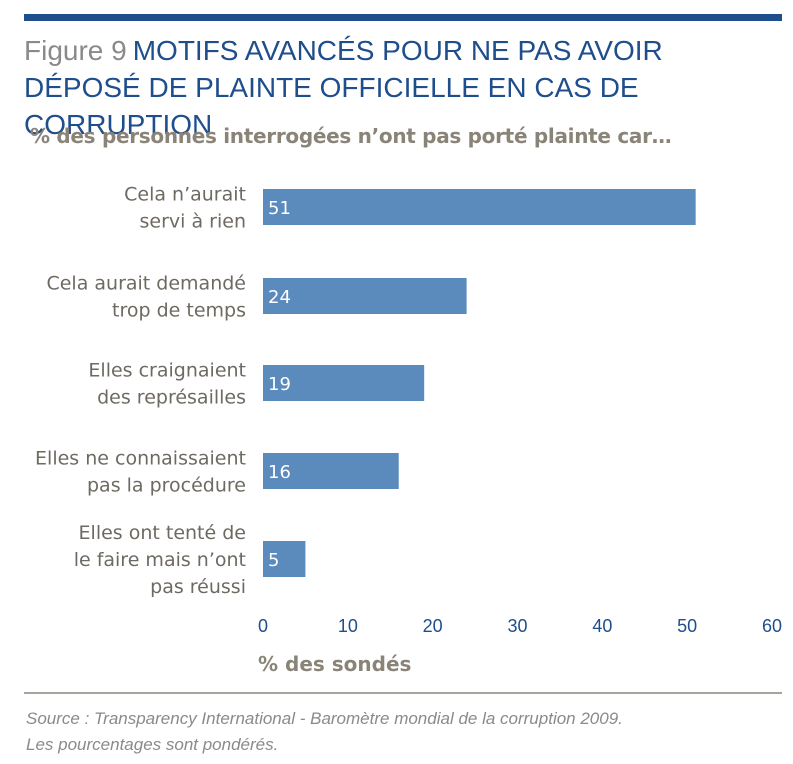 The height and width of the screenshot is (764, 793). What do you see at coordinates (198, 587) in the screenshot?
I see `category-label: pas réussi` at bounding box center [198, 587].